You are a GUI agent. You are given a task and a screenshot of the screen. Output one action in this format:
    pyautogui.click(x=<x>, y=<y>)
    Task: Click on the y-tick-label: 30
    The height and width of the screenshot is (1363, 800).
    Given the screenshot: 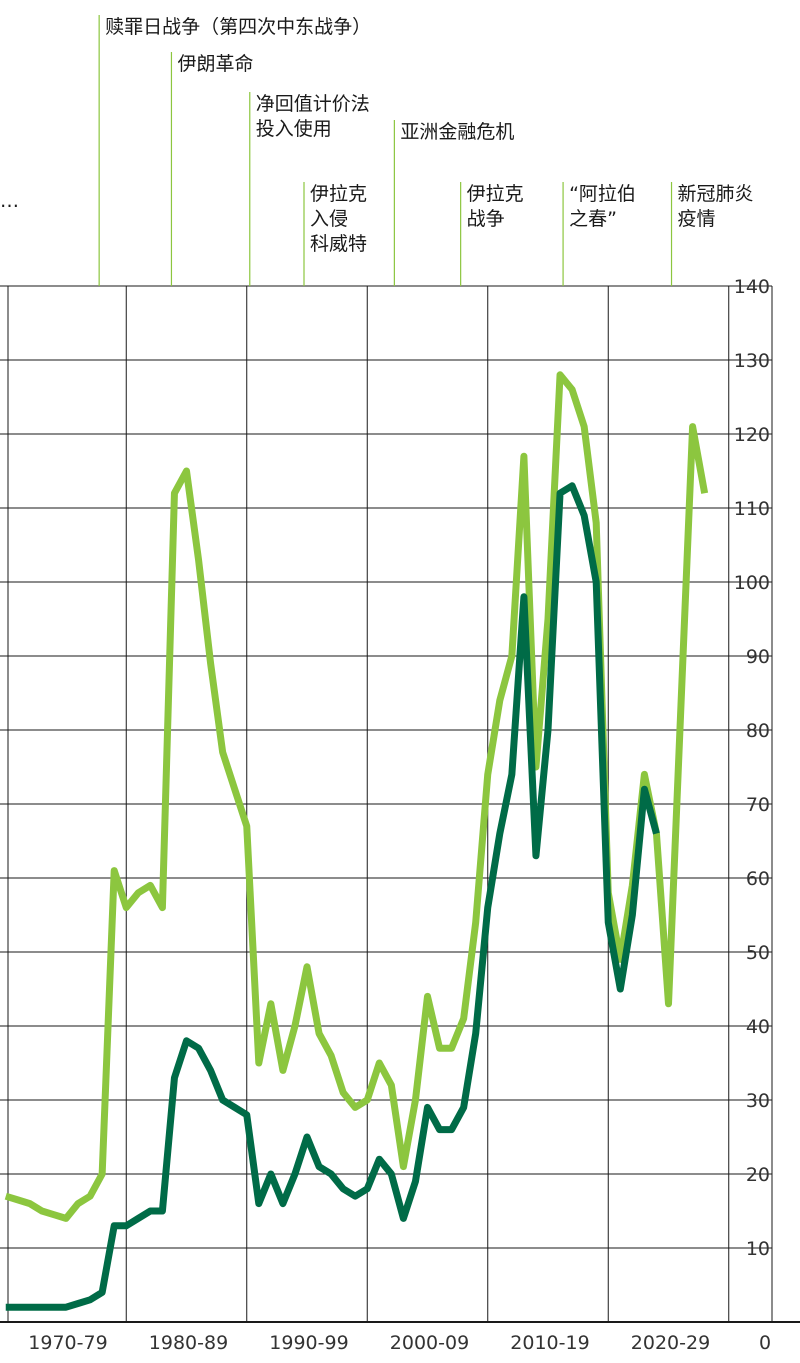 What is the action you would take?
    pyautogui.click(x=758, y=1101)
    